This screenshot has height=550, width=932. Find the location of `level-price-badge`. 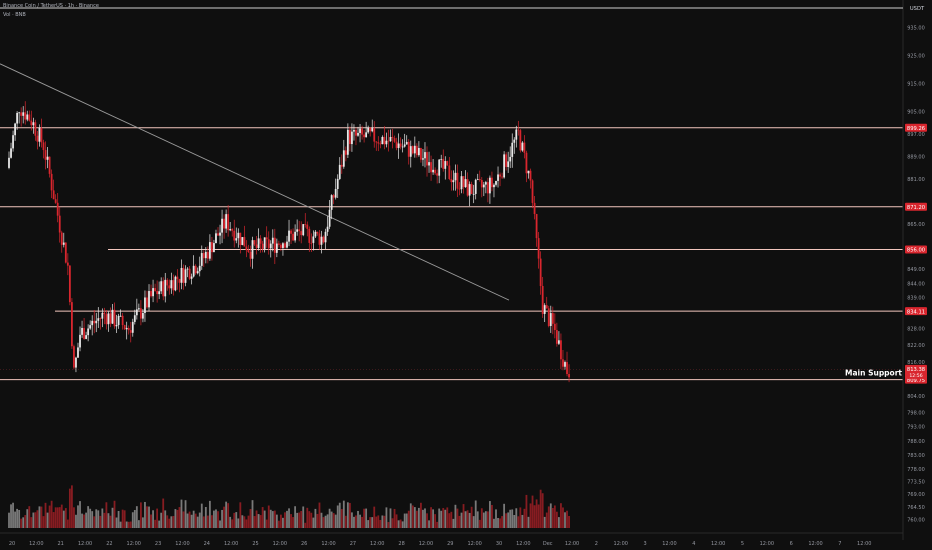

level-price-badge is located at coordinates (916, 249).